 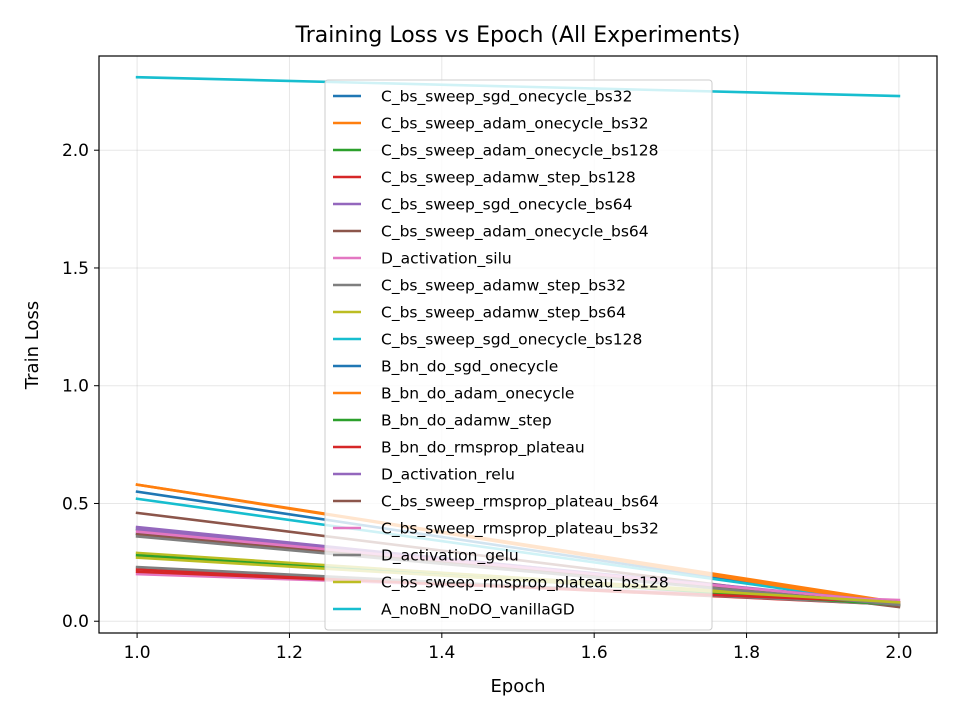 I want to click on legend-label: D_activation_gelu, so click(x=450, y=556).